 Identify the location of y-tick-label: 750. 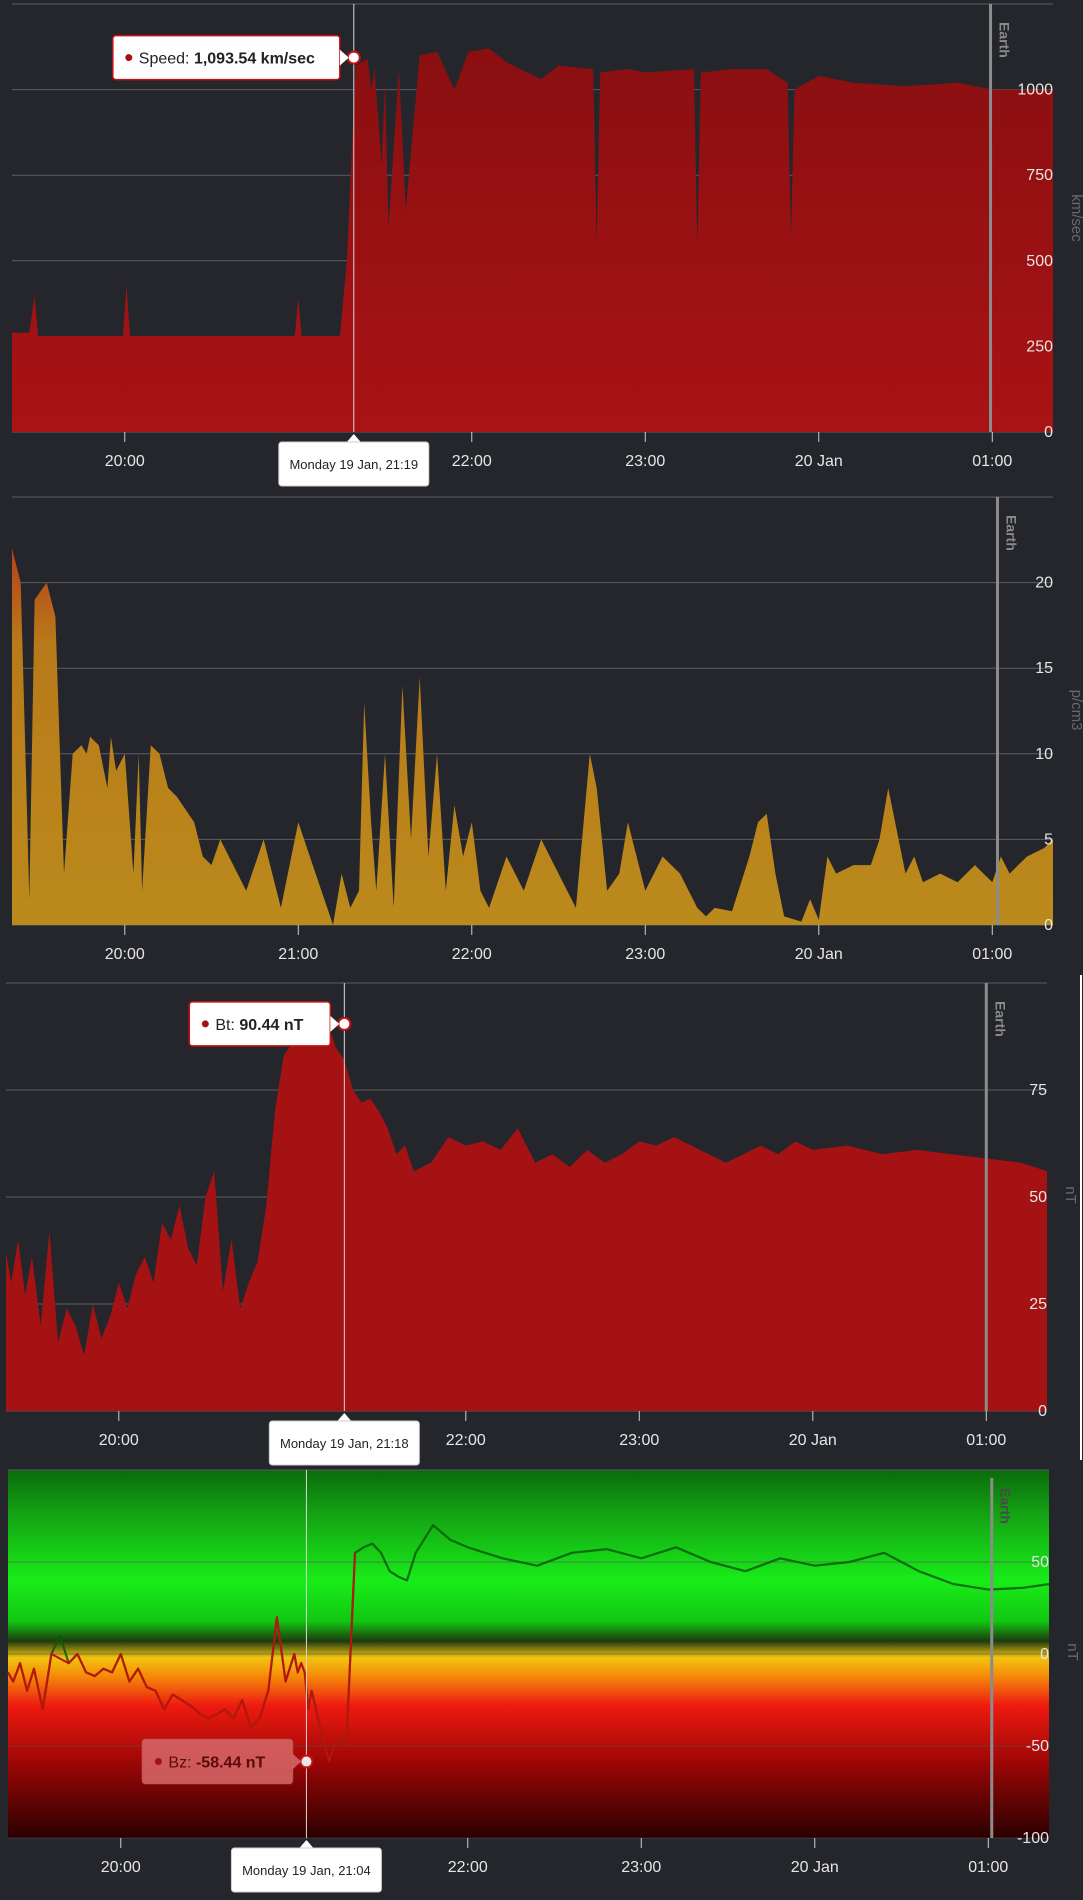
(1039, 175).